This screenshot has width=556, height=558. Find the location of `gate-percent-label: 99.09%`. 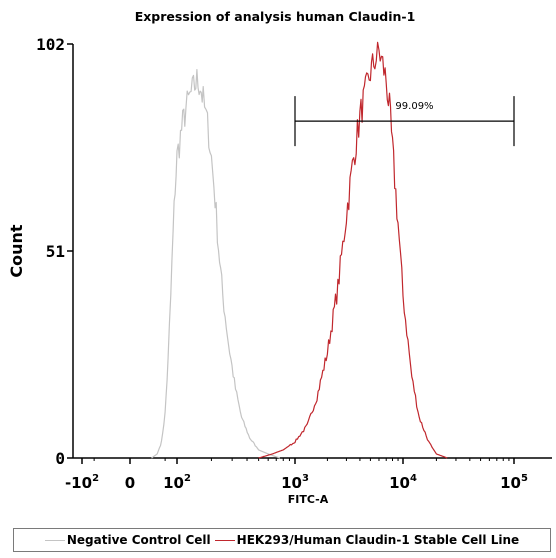

gate-percent-label: 99.09% is located at coordinates (414, 106).